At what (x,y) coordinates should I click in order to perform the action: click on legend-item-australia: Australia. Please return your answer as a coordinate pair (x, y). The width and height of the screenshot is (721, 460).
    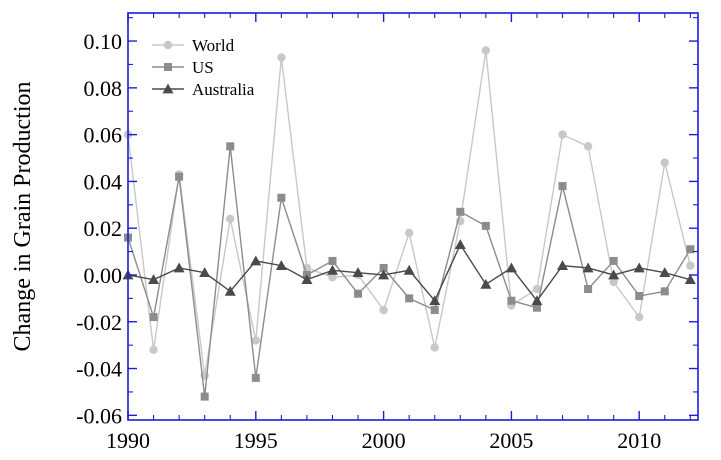
    Looking at the image, I should click on (203, 89).